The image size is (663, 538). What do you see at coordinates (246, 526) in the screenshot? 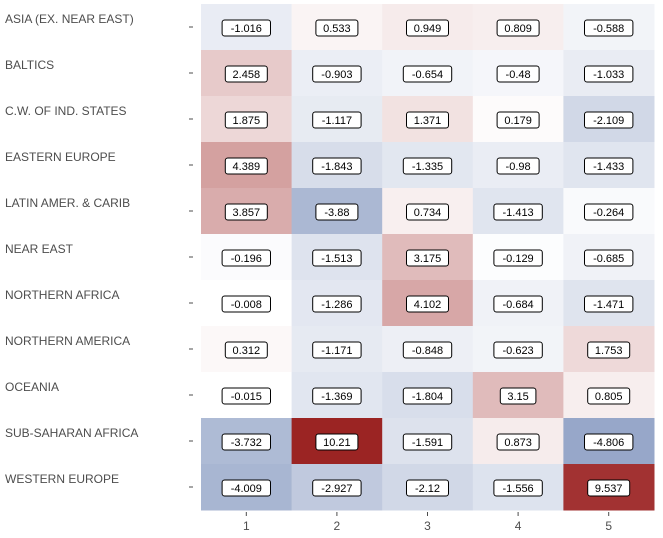
I see `x-tick-label: 1` at bounding box center [246, 526].